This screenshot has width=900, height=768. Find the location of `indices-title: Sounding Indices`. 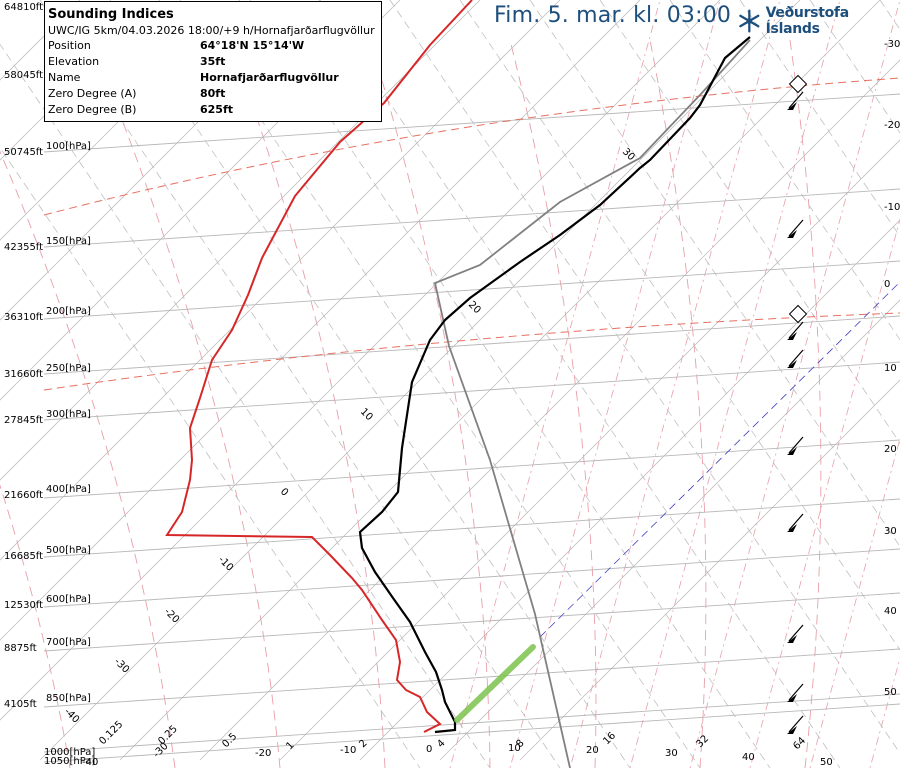

indices-title: Sounding Indices is located at coordinates (111, 14).